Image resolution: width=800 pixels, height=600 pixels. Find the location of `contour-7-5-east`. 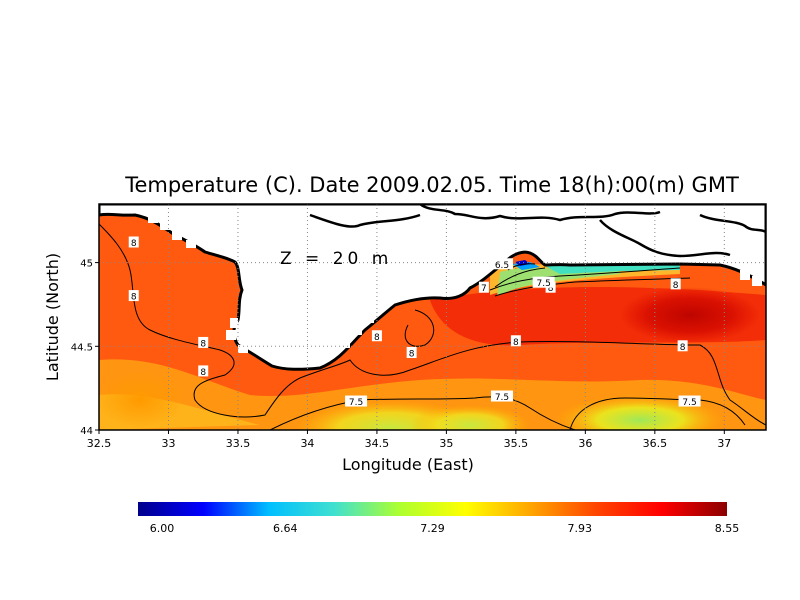

contour-7-5-east is located at coordinates (657, 413).